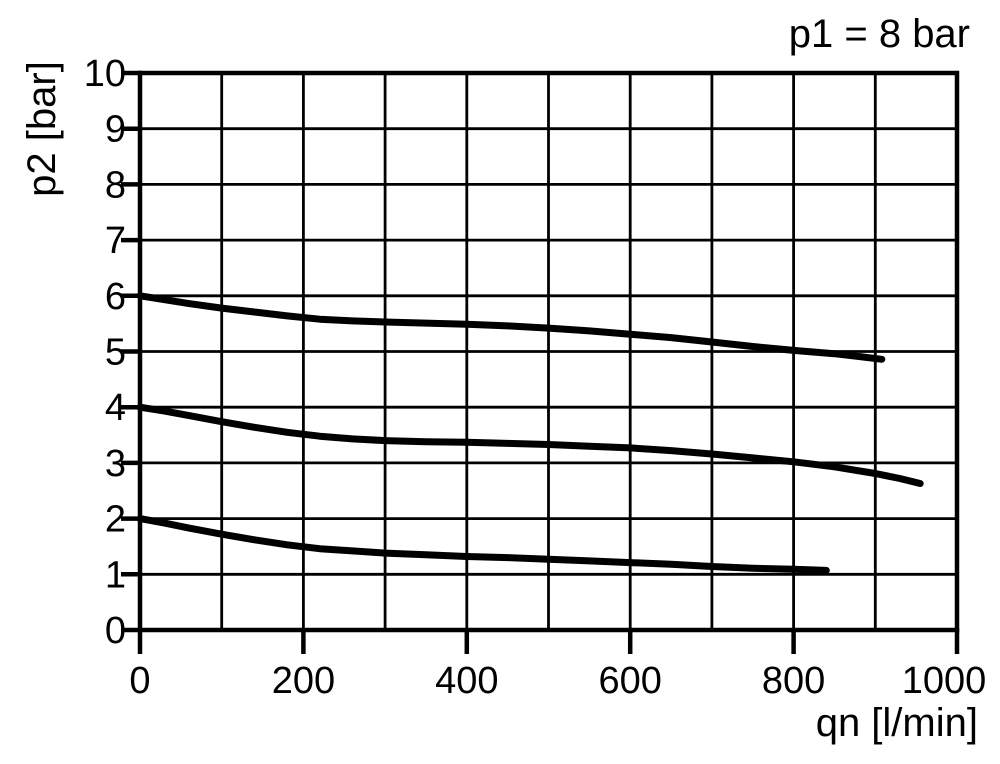  What do you see at coordinates (115, 241) in the screenshot?
I see `y-tick-label: 7` at bounding box center [115, 241].